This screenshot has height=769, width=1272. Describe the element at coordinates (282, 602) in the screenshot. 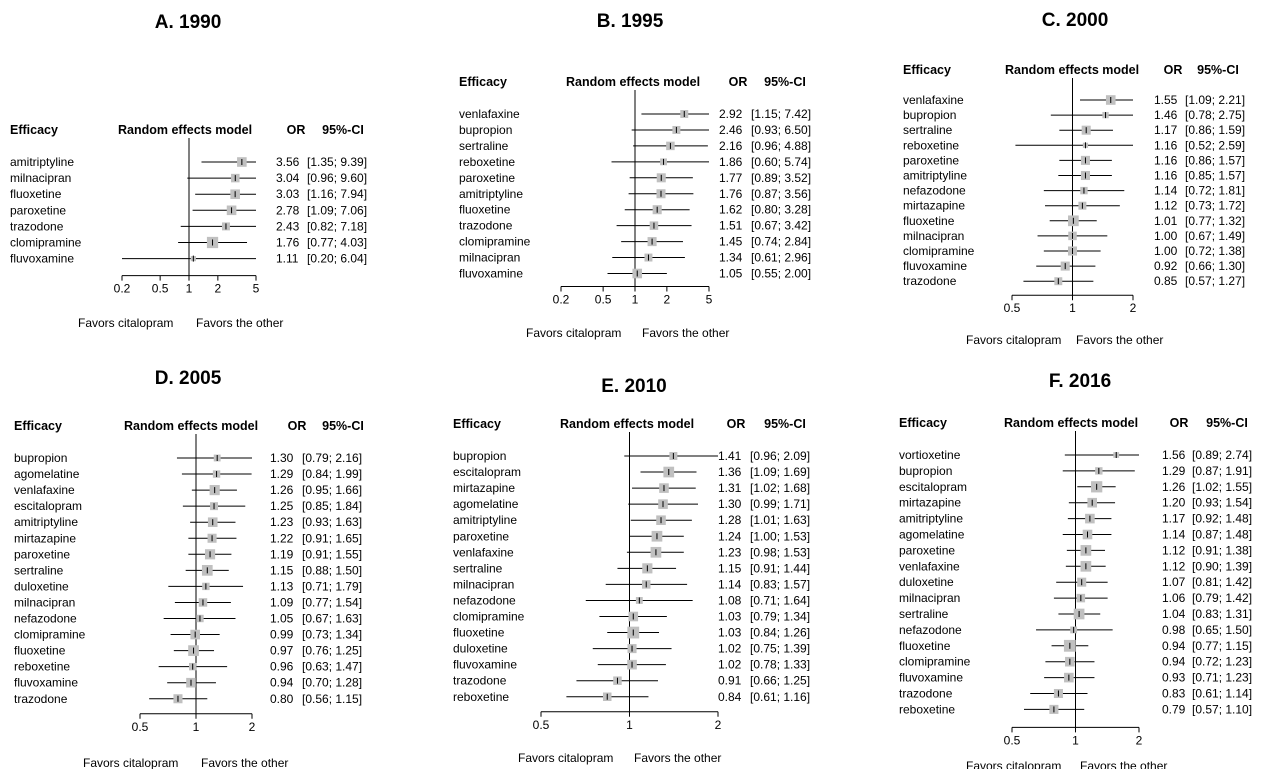

I see `or-value: 1.09` at that location.